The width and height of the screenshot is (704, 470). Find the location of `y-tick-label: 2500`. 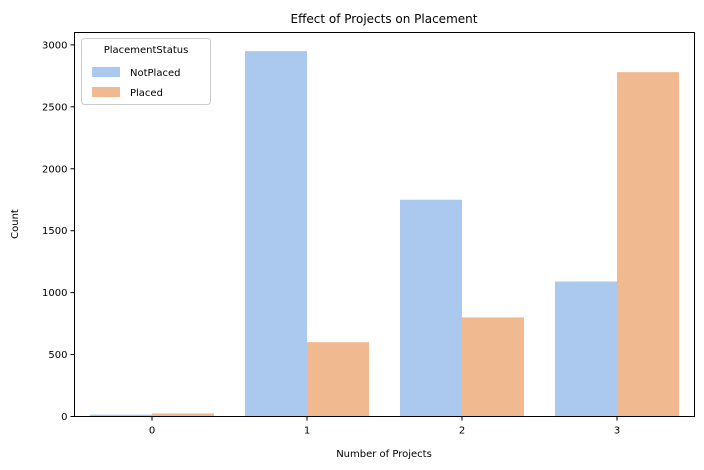

y-tick-label: 2500 is located at coordinates (54, 107).